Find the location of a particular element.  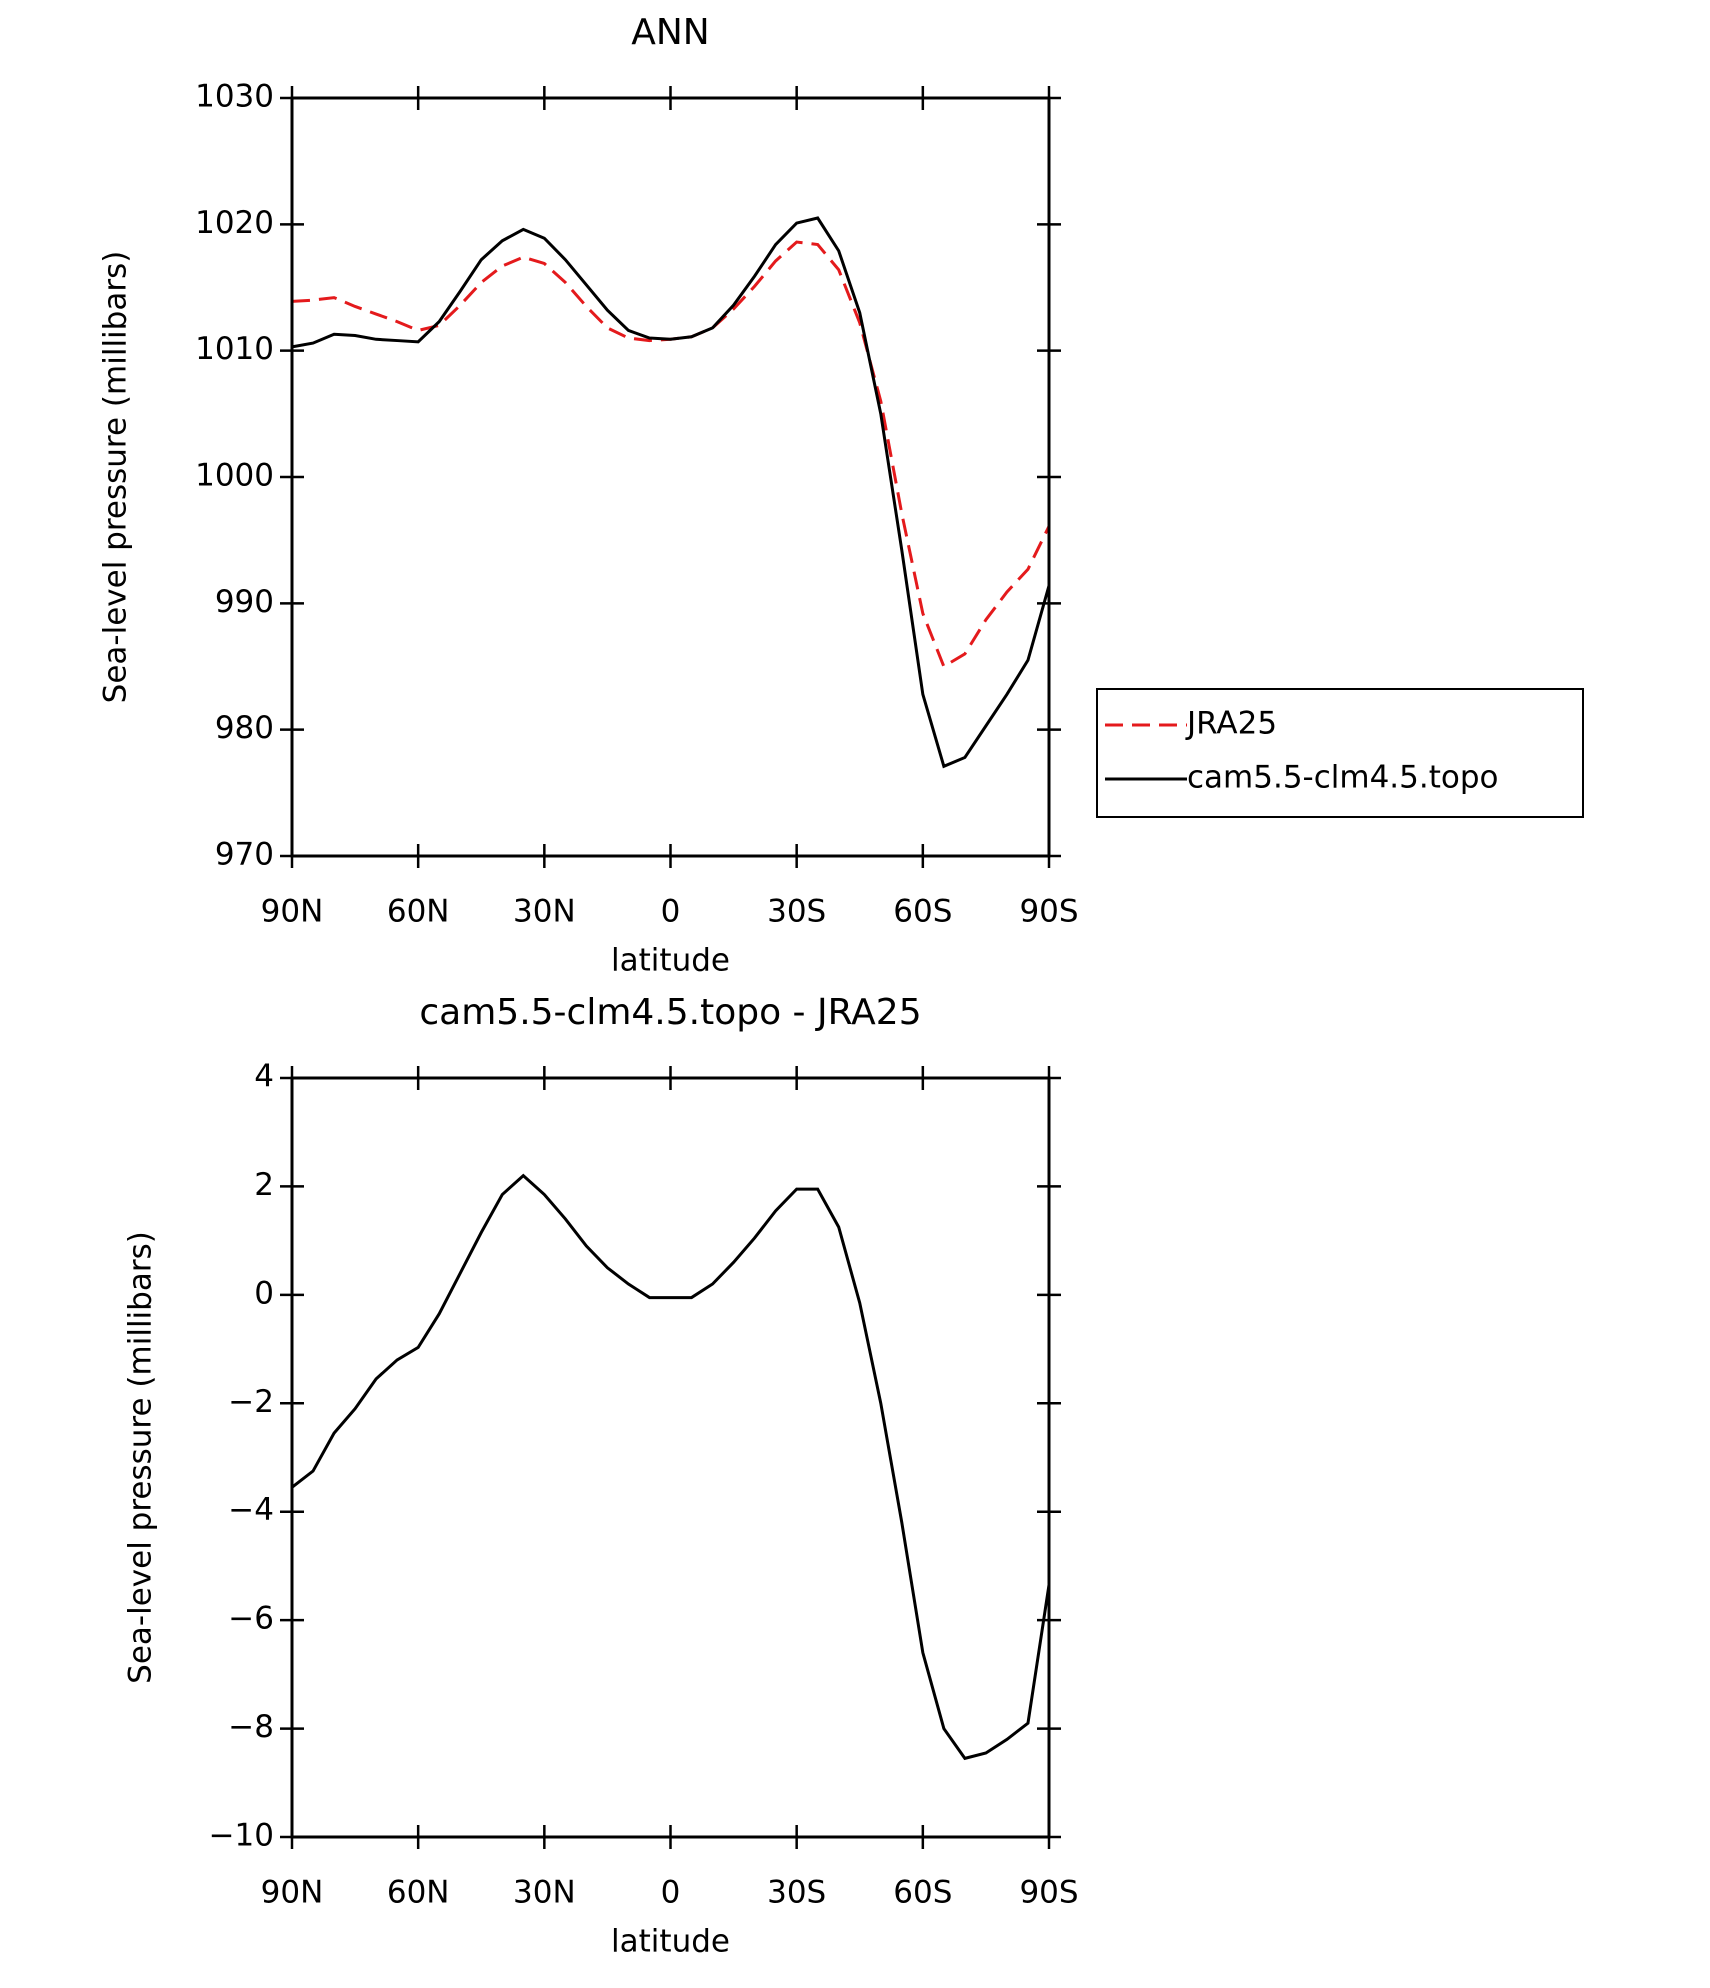

y-tick-label: −10 is located at coordinates (241, 1836).